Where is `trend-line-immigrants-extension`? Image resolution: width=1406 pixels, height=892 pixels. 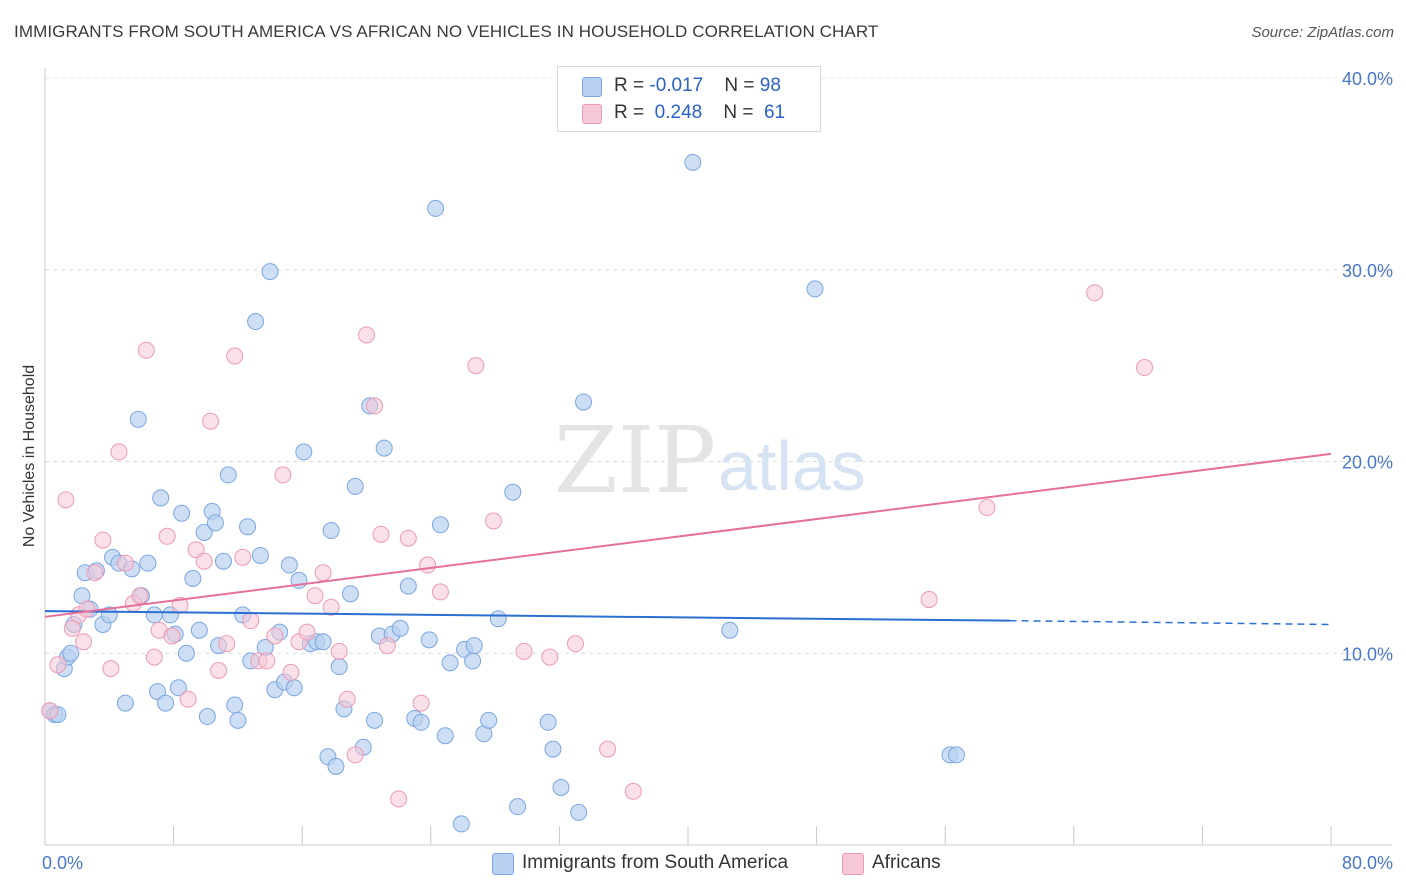 trend-line-immigrants-extension is located at coordinates (1170, 622).